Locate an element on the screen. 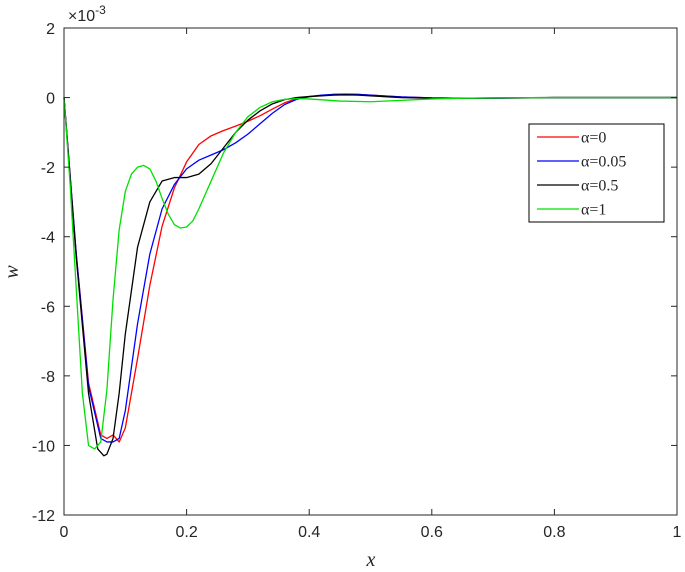 Image resolution: width=685 pixels, height=572 pixels. y-tick-label: 0 is located at coordinates (50, 99).